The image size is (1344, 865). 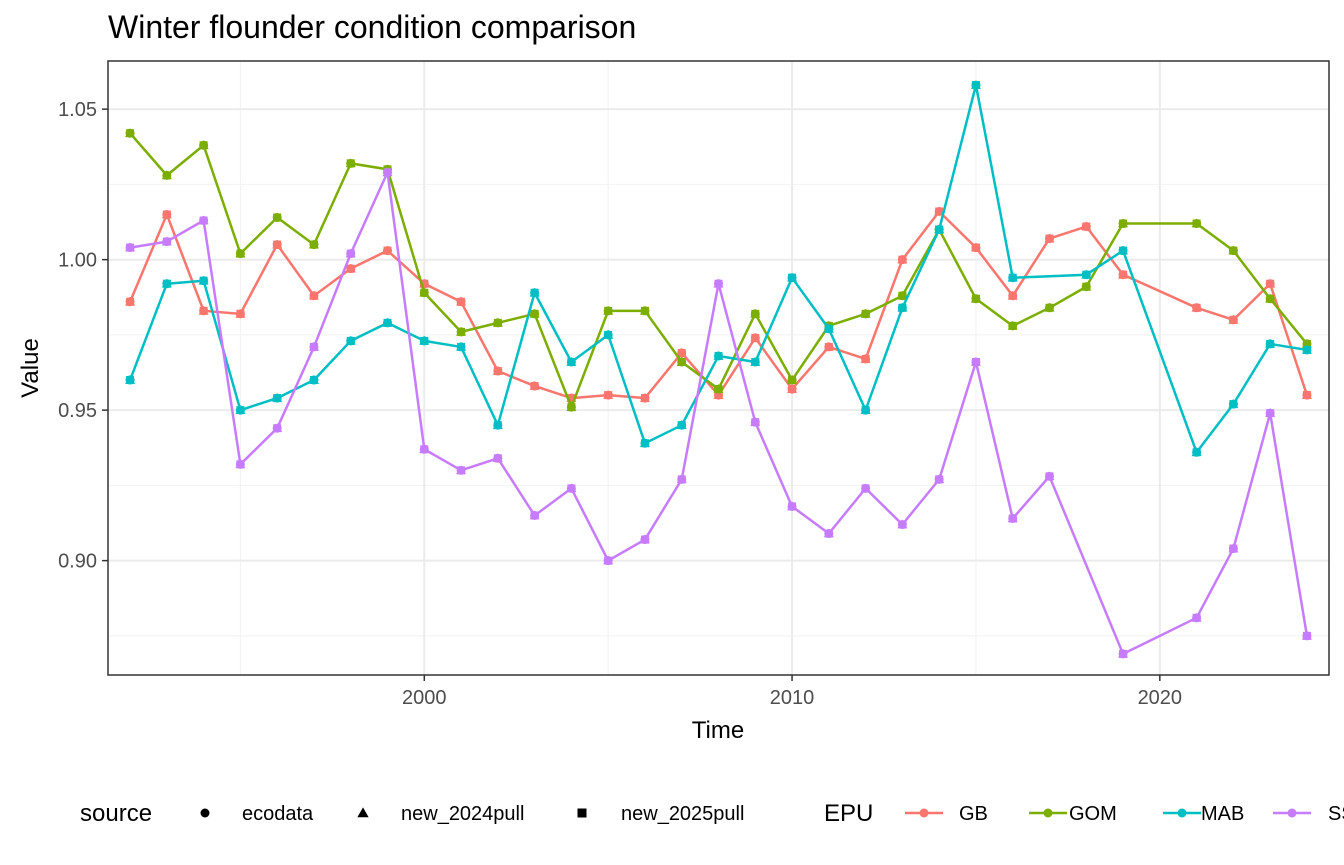 I want to click on legend-label-gom: GOM, so click(x=1093, y=814).